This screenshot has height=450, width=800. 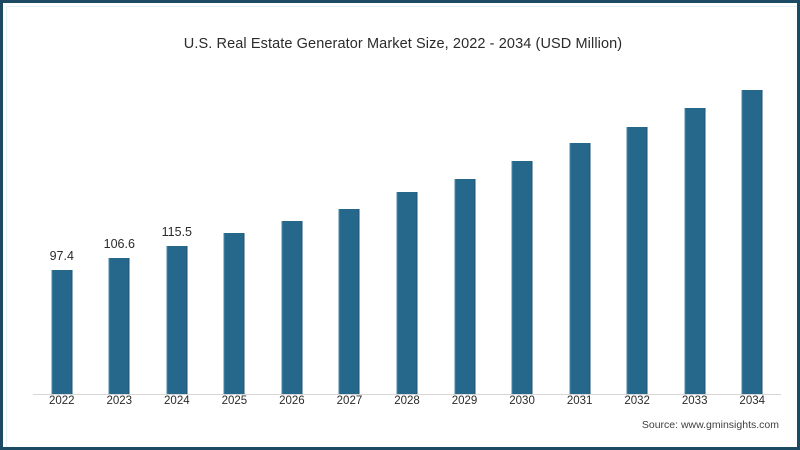 What do you see at coordinates (234, 401) in the screenshot?
I see `x-tick-label: 2025` at bounding box center [234, 401].